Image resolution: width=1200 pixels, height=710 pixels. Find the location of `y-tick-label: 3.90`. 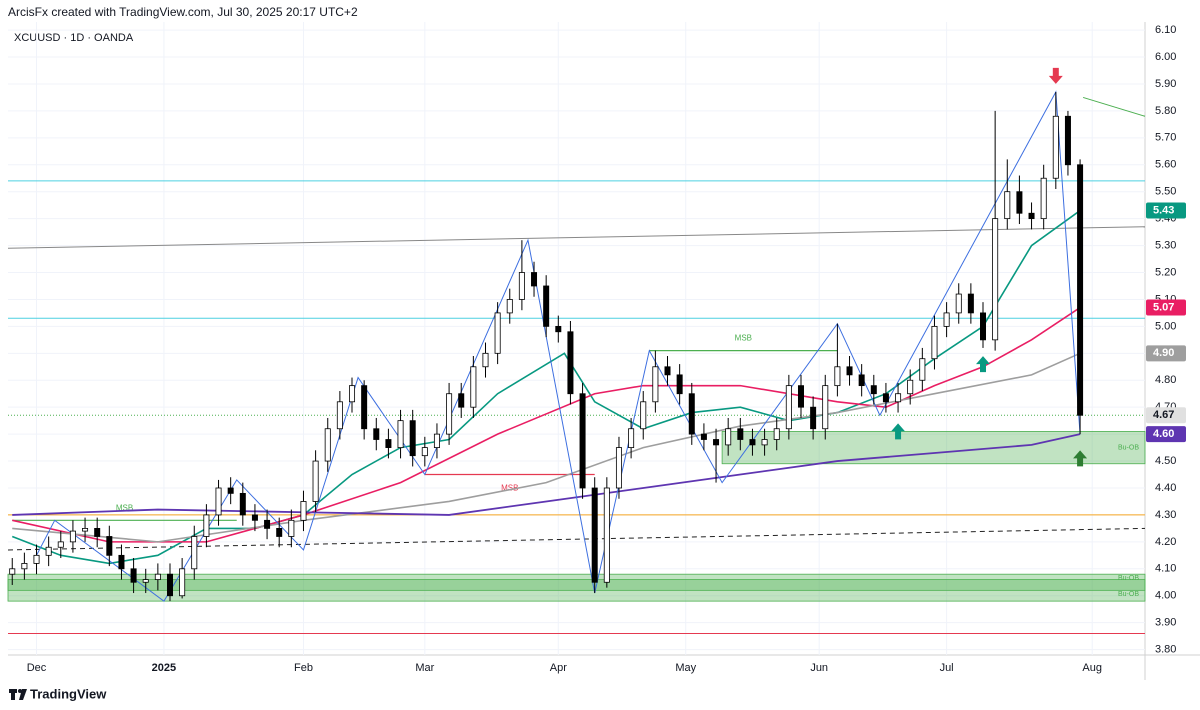

y-tick-label: 3.90 is located at coordinates (1165, 623).